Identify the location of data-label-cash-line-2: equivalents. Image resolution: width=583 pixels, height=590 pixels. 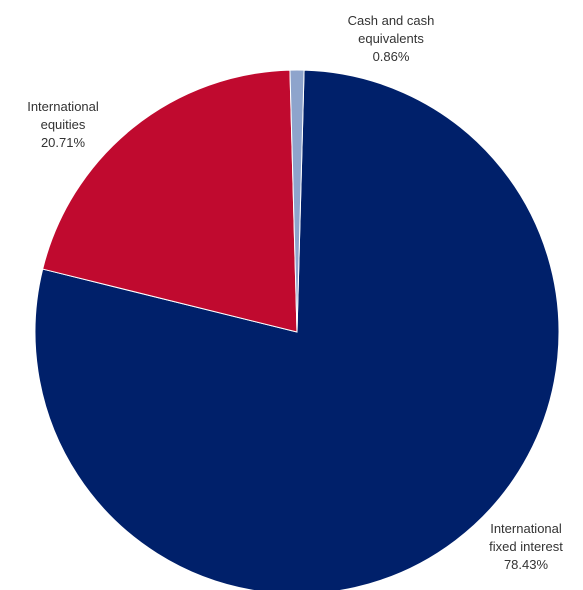
(391, 38).